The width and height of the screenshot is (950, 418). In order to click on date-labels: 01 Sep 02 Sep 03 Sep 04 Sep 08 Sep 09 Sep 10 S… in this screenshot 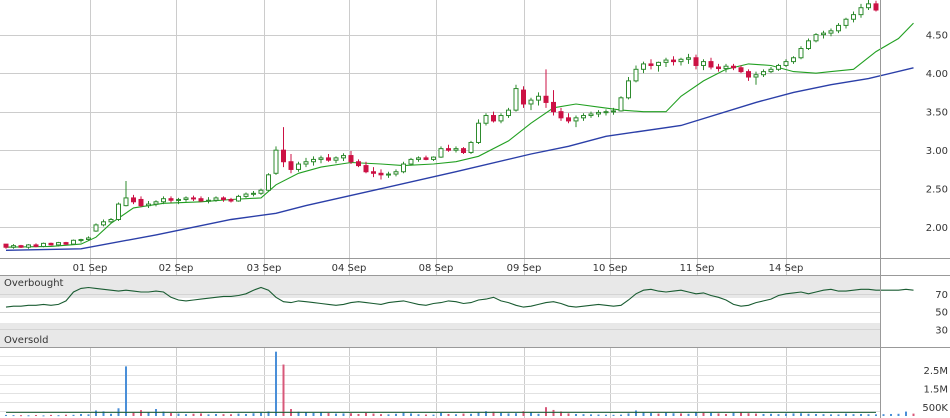, I will do `click(438, 268)`.